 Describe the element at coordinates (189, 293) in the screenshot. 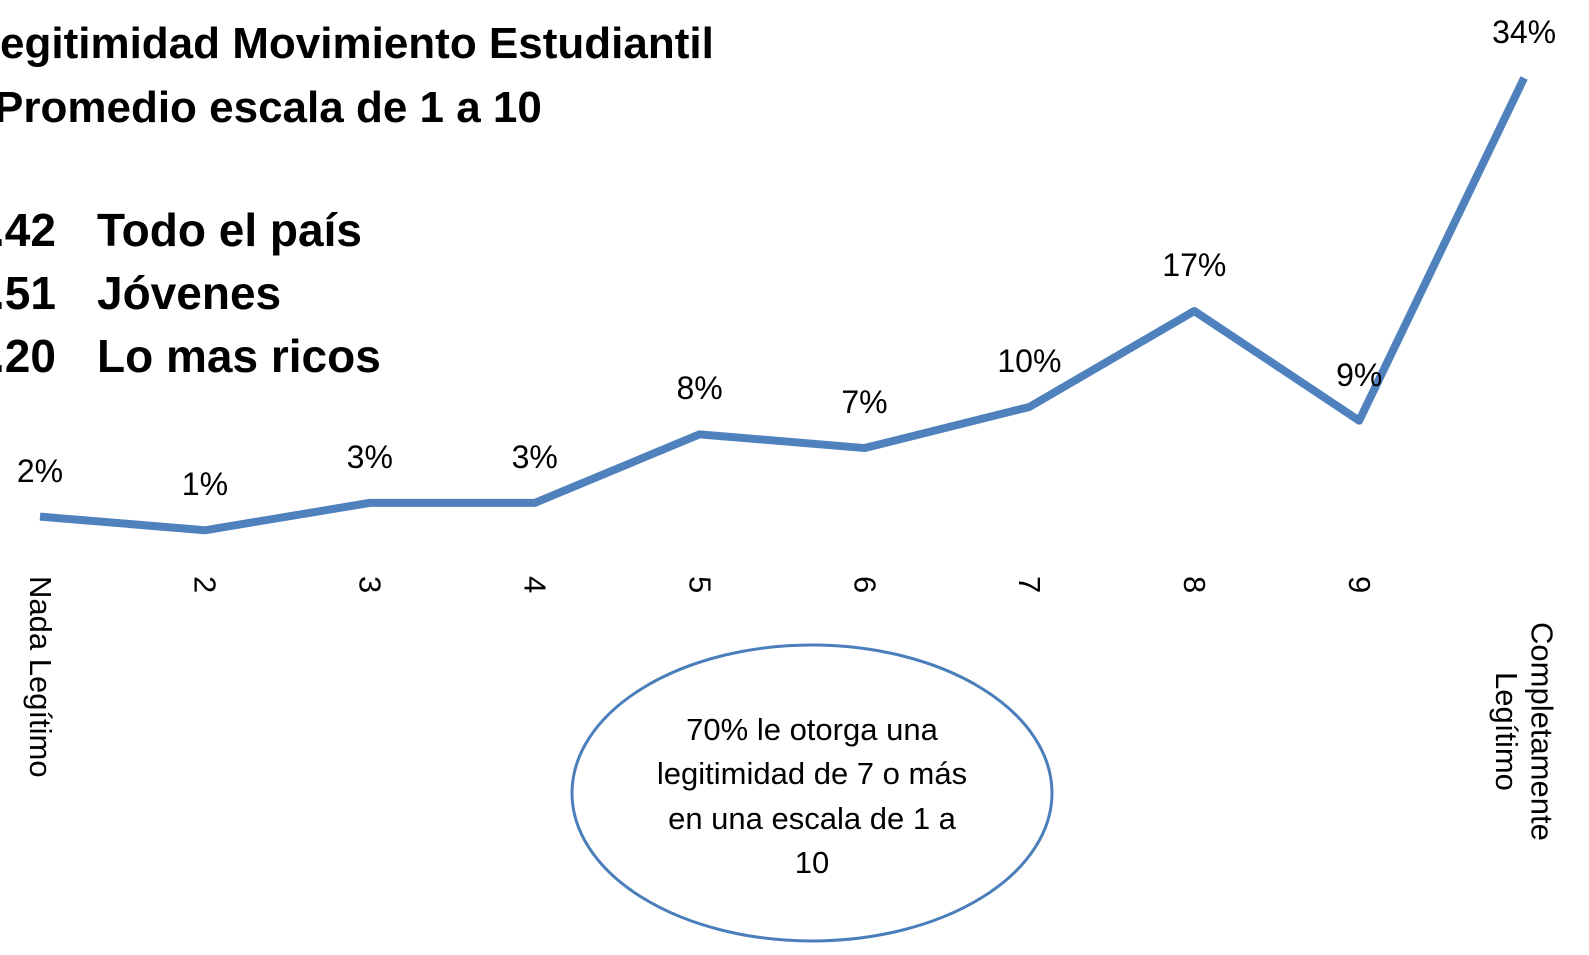

I see `average-group: Jóvenes` at that location.